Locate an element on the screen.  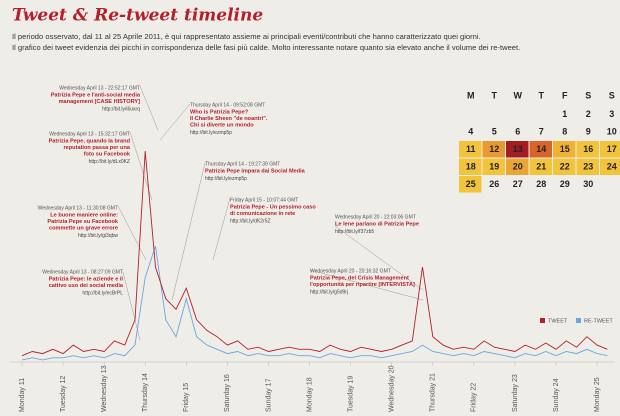
annotation-text: Patrizia Pepe impara dai Social Media is located at coordinates (255, 171).